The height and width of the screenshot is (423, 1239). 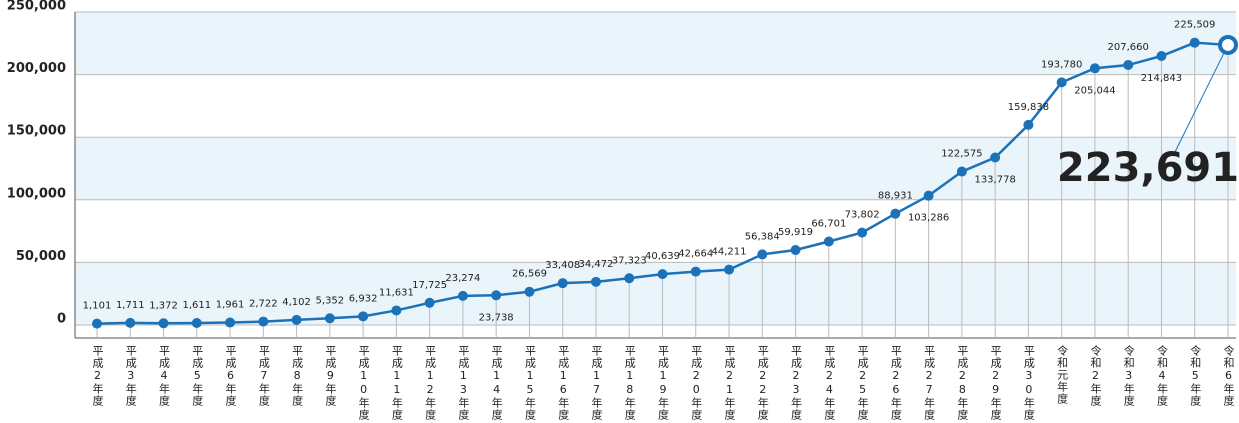 What do you see at coordinates (629, 383) in the screenshot?
I see `x-tick-label: 平成18年度` at bounding box center [629, 383].